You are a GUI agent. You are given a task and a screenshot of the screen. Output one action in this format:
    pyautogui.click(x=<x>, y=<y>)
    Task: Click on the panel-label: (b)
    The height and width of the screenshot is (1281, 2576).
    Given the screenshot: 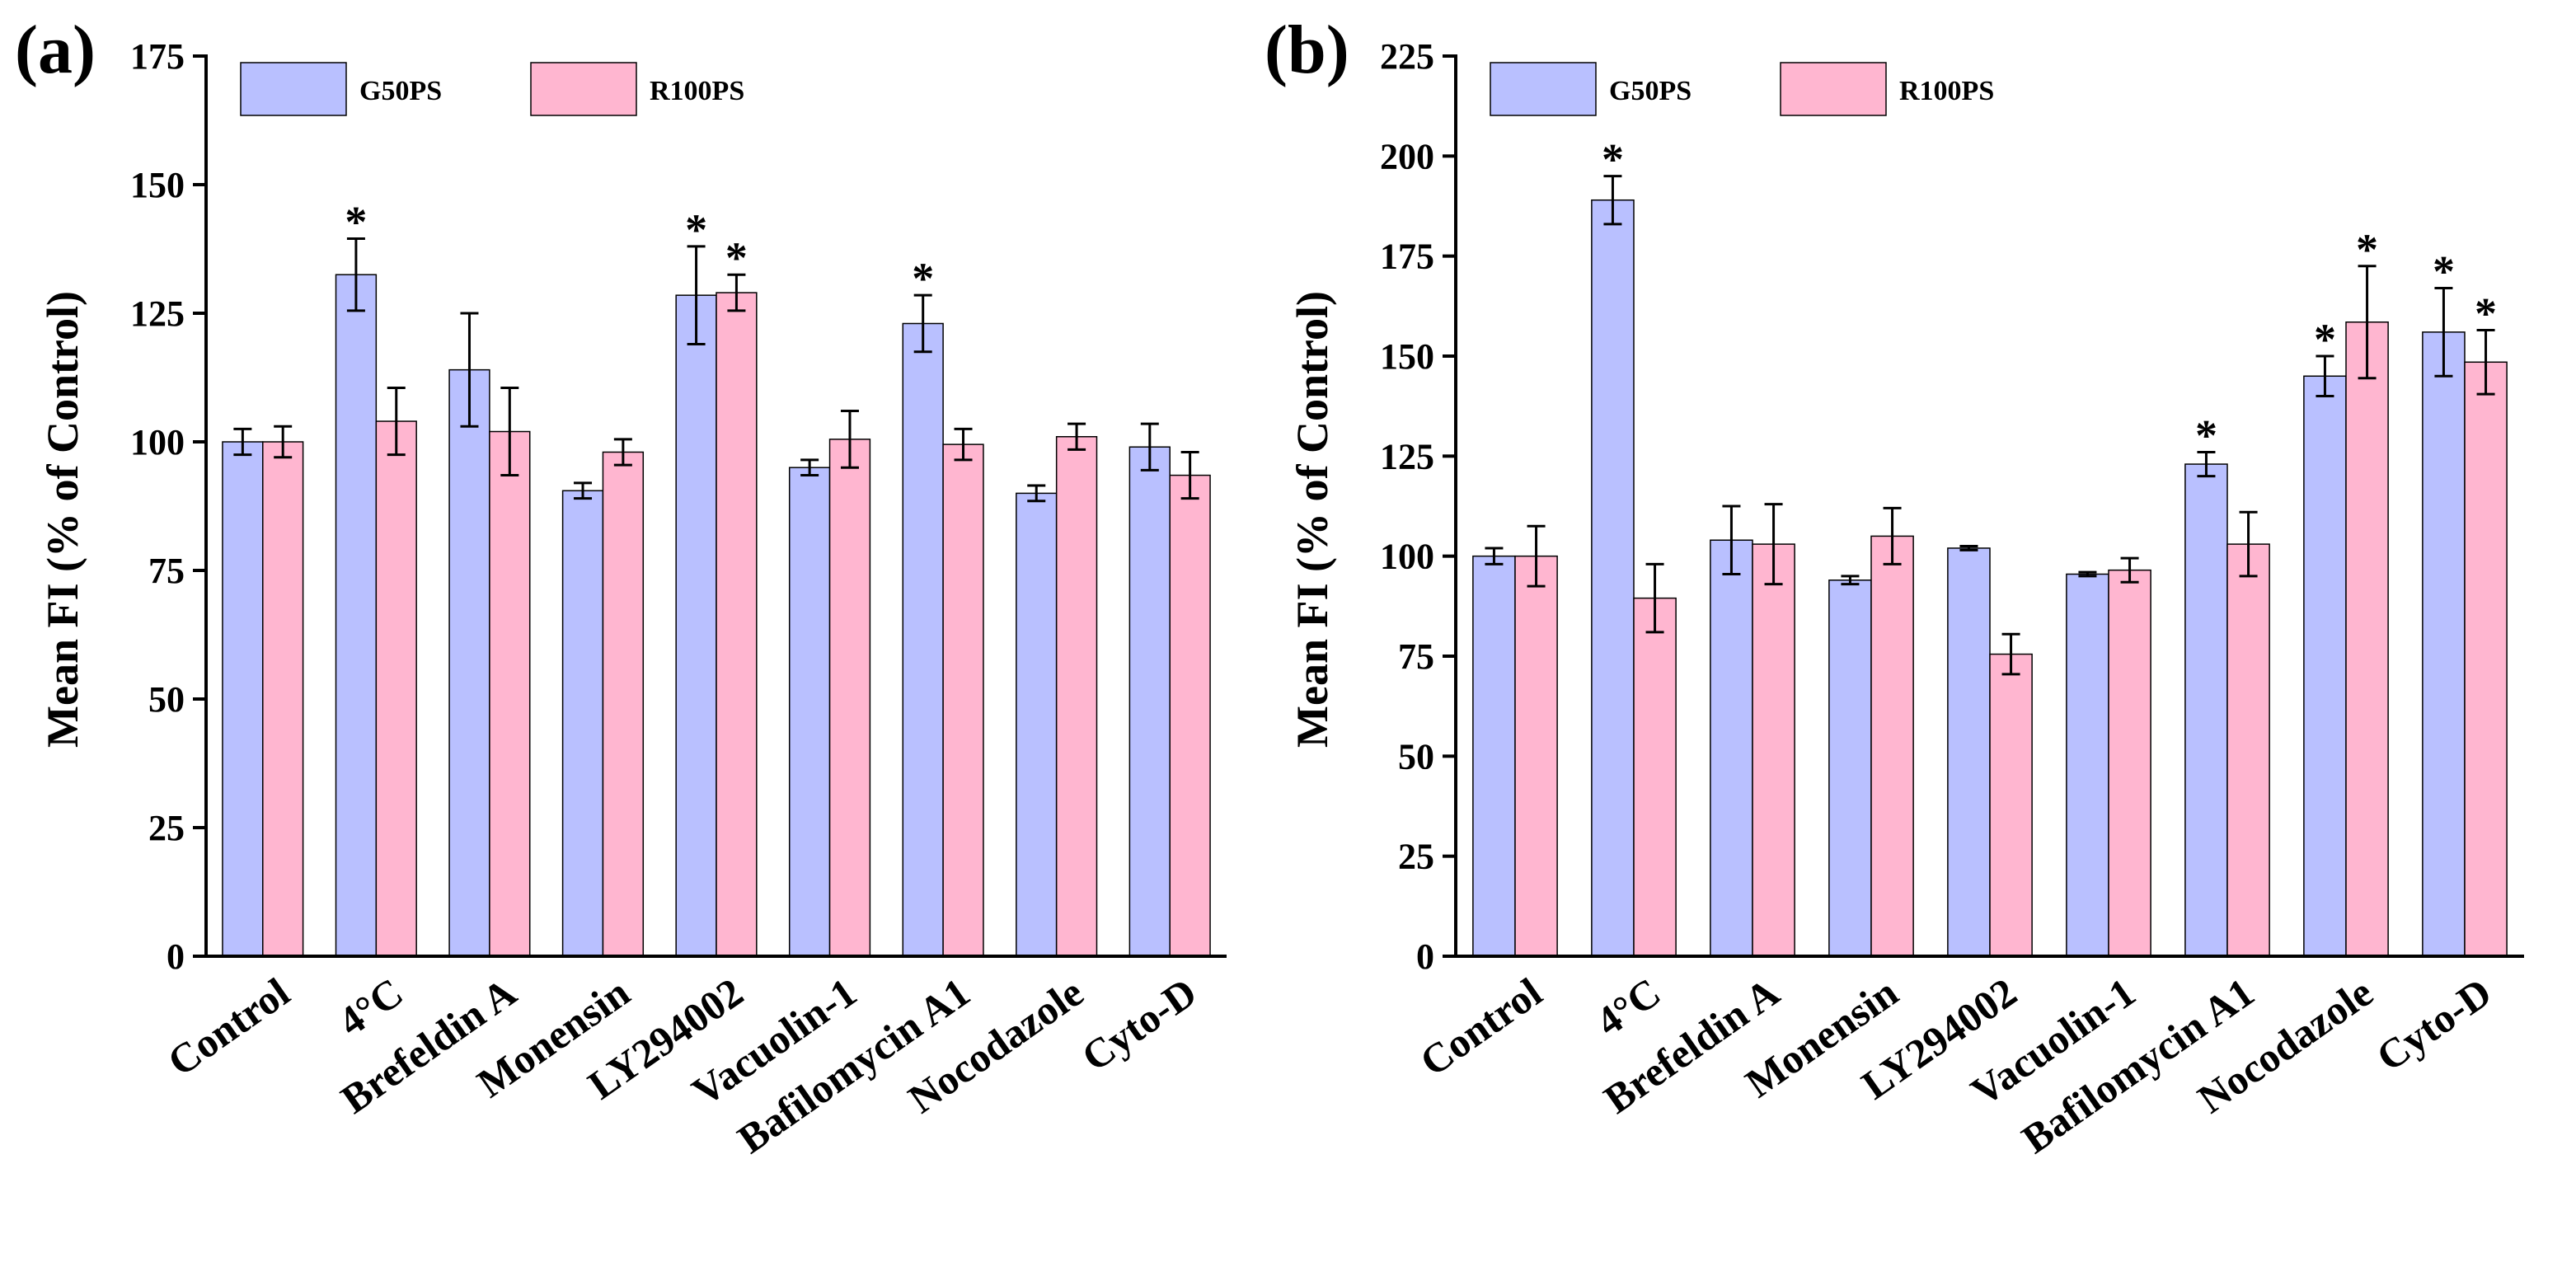 What is the action you would take?
    pyautogui.click(x=1307, y=50)
    